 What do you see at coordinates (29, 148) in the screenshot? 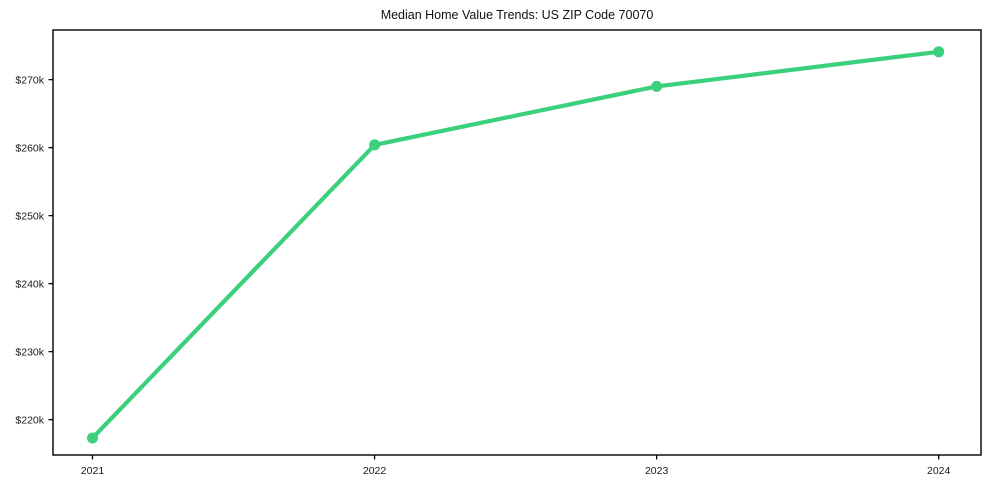
I see `y-tick-label: $260k` at bounding box center [29, 148].